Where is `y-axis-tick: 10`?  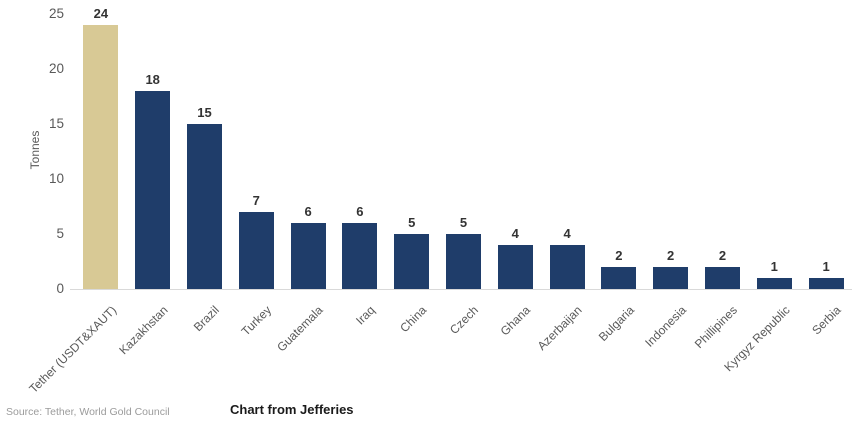
y-axis-tick: 10 is located at coordinates (56, 178).